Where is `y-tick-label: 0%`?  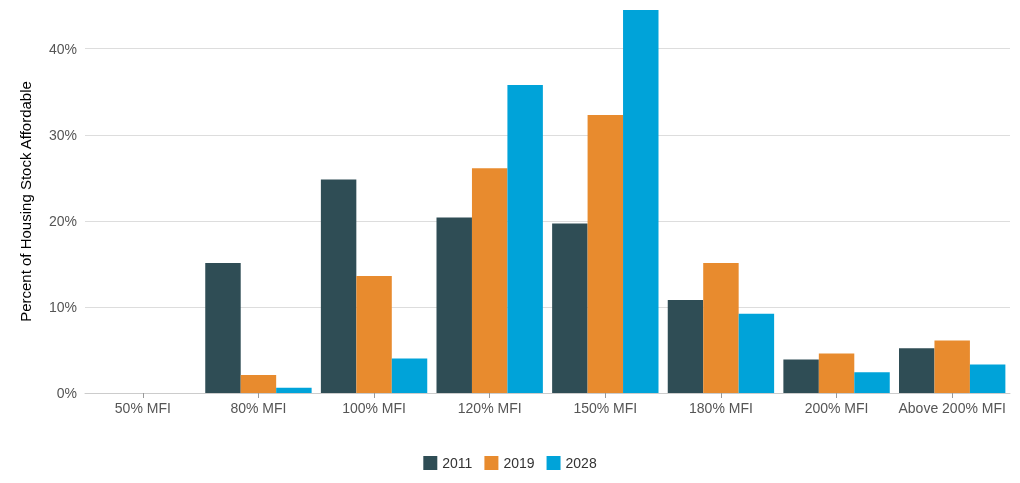 y-tick-label: 0% is located at coordinates (66, 393).